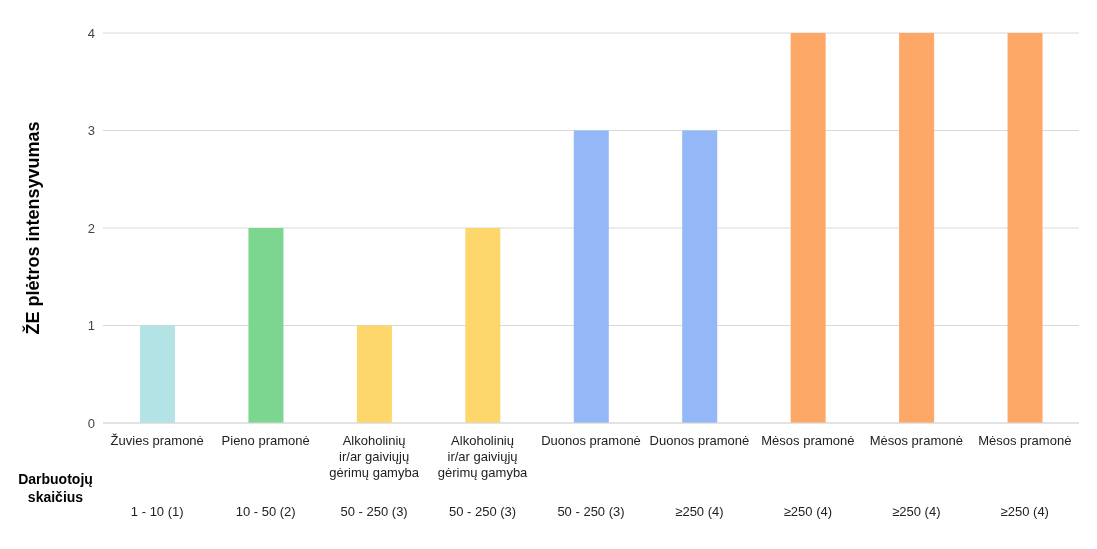  What do you see at coordinates (591, 476) in the screenshot?
I see `category-label: Duonos pramonė 50 - 250 (3)` at bounding box center [591, 476].